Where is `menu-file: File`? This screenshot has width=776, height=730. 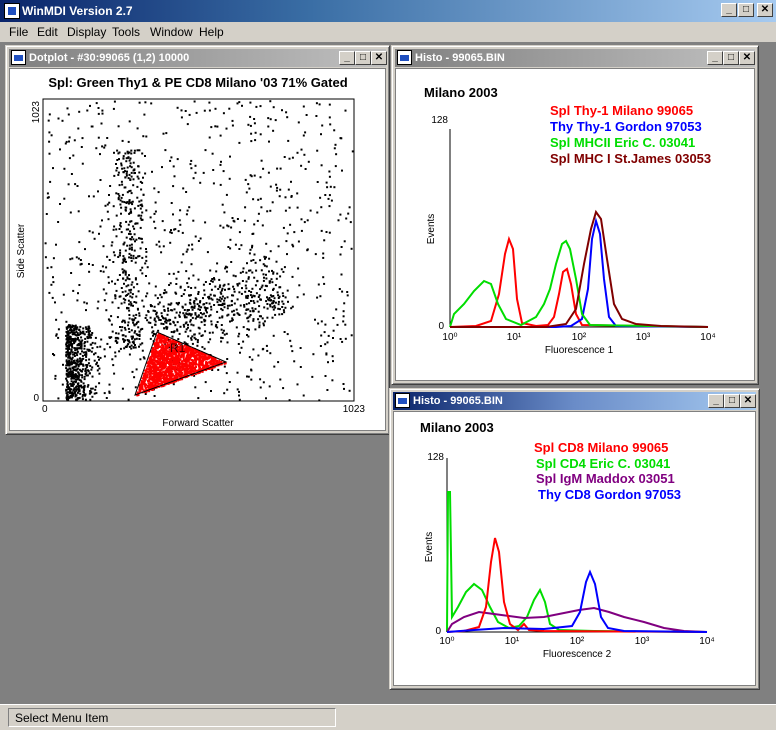
menu-file: File is located at coordinates (19, 32).